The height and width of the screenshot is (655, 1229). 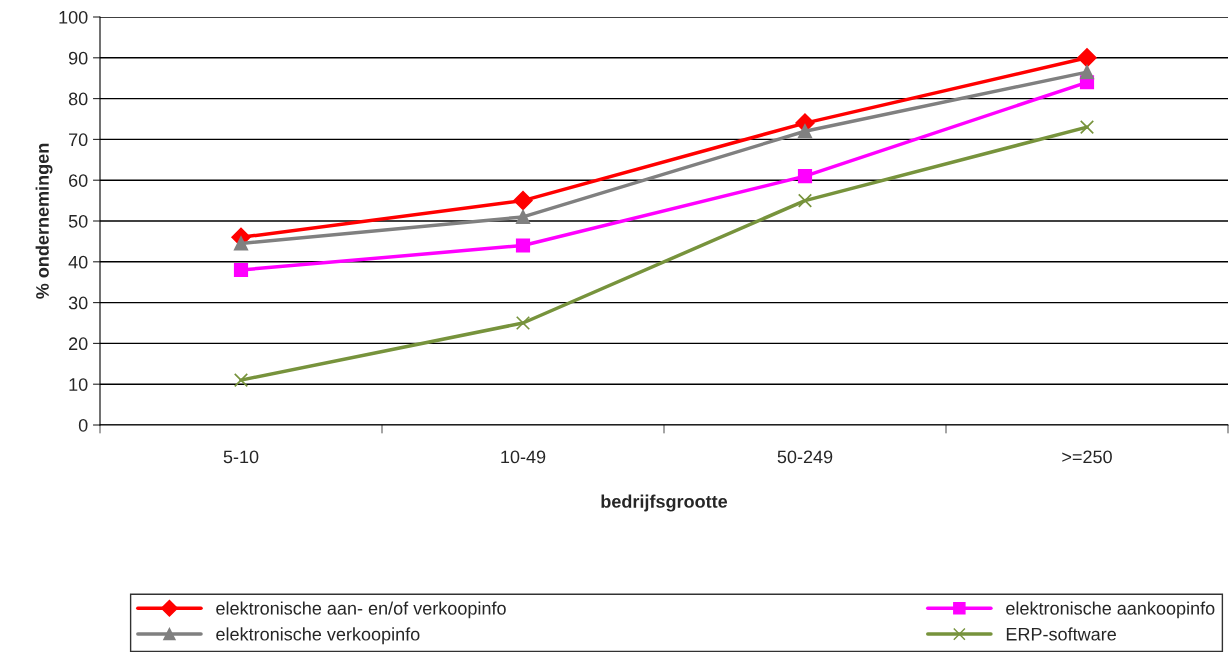 What do you see at coordinates (1087, 457) in the screenshot?
I see `x-tick-label: >=250` at bounding box center [1087, 457].